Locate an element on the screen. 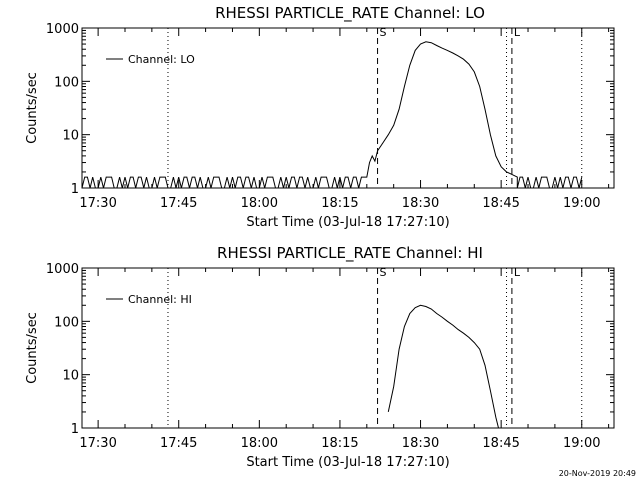 The image size is (640, 480). legend: Channel: HI is located at coordinates (149, 299).